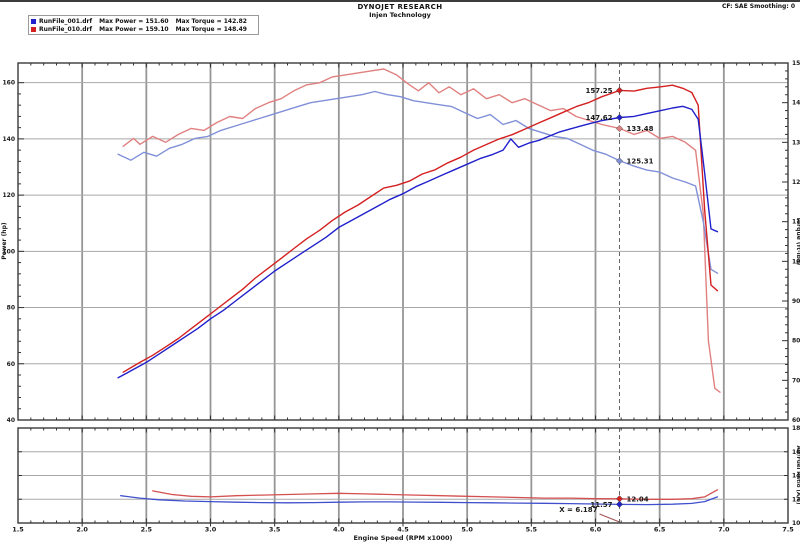 The image size is (800, 543). I want to click on power-tick-label: 140, so click(8, 139).